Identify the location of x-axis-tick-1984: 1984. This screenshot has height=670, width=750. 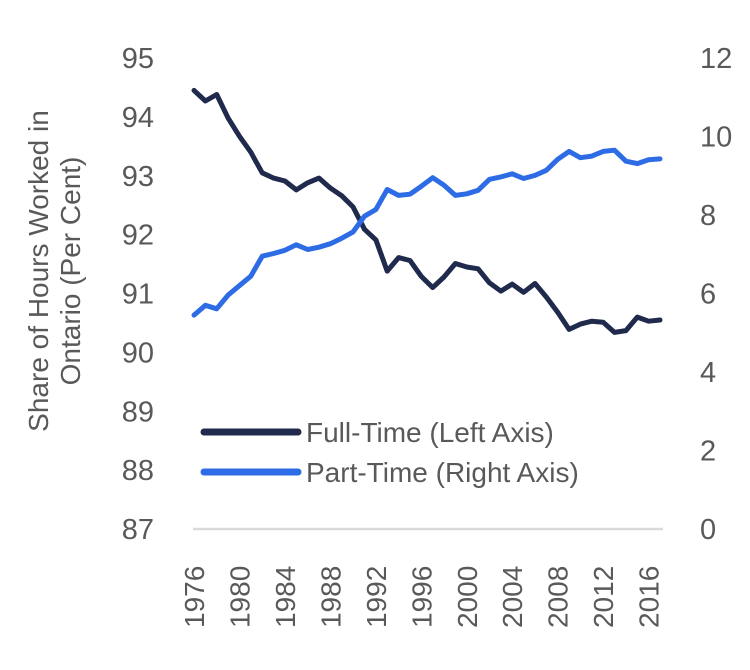
(285, 597).